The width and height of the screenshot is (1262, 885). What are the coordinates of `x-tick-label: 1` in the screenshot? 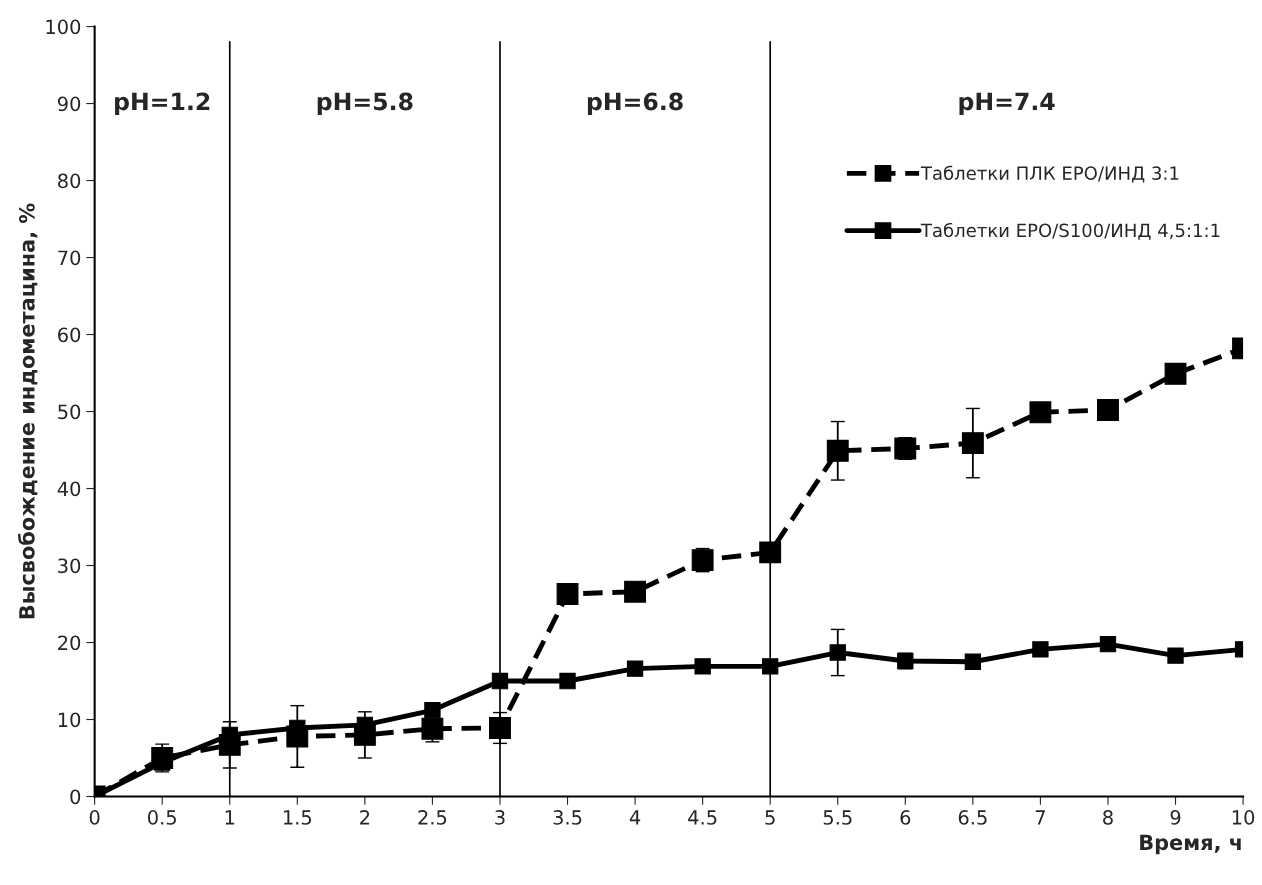 It's located at (230, 817).